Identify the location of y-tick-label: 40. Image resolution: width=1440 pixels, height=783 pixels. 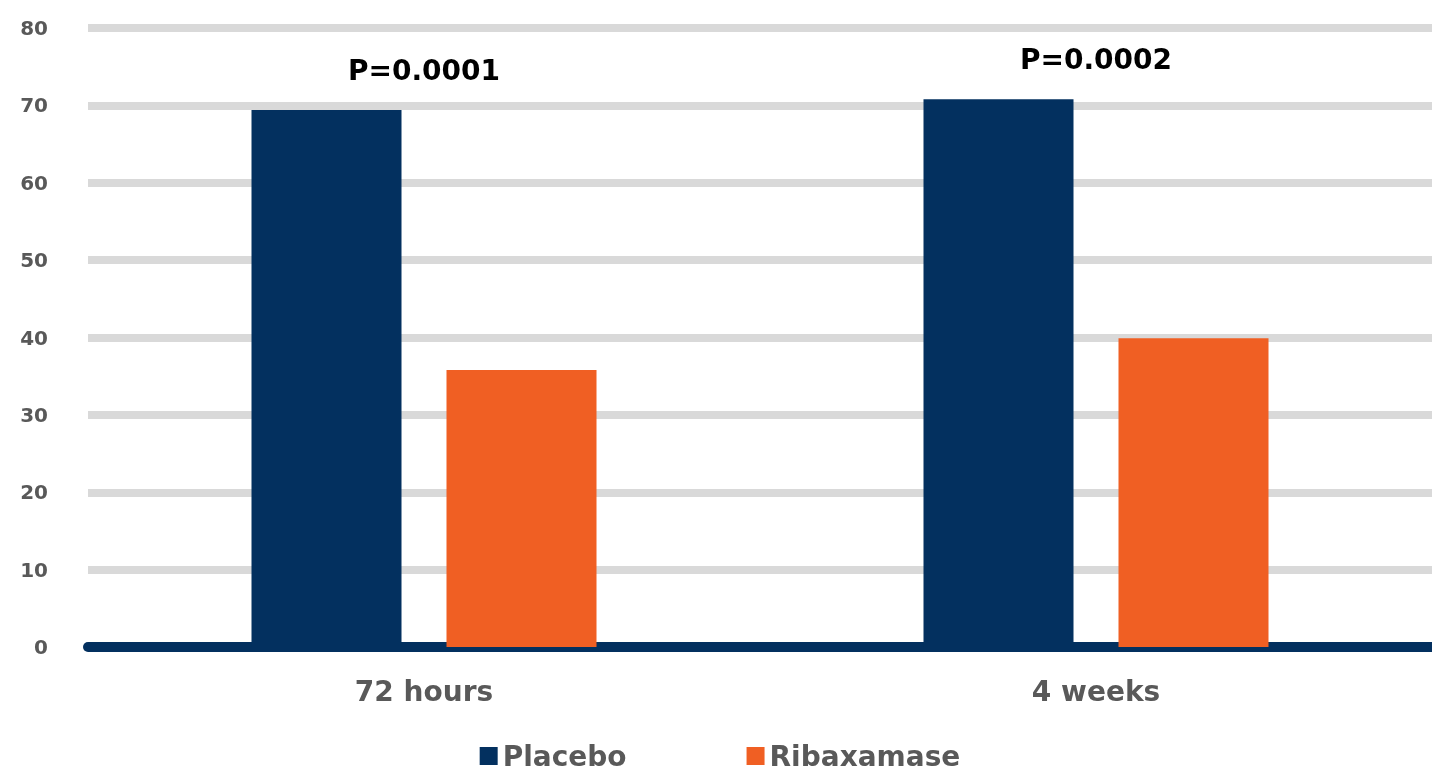
(34, 337).